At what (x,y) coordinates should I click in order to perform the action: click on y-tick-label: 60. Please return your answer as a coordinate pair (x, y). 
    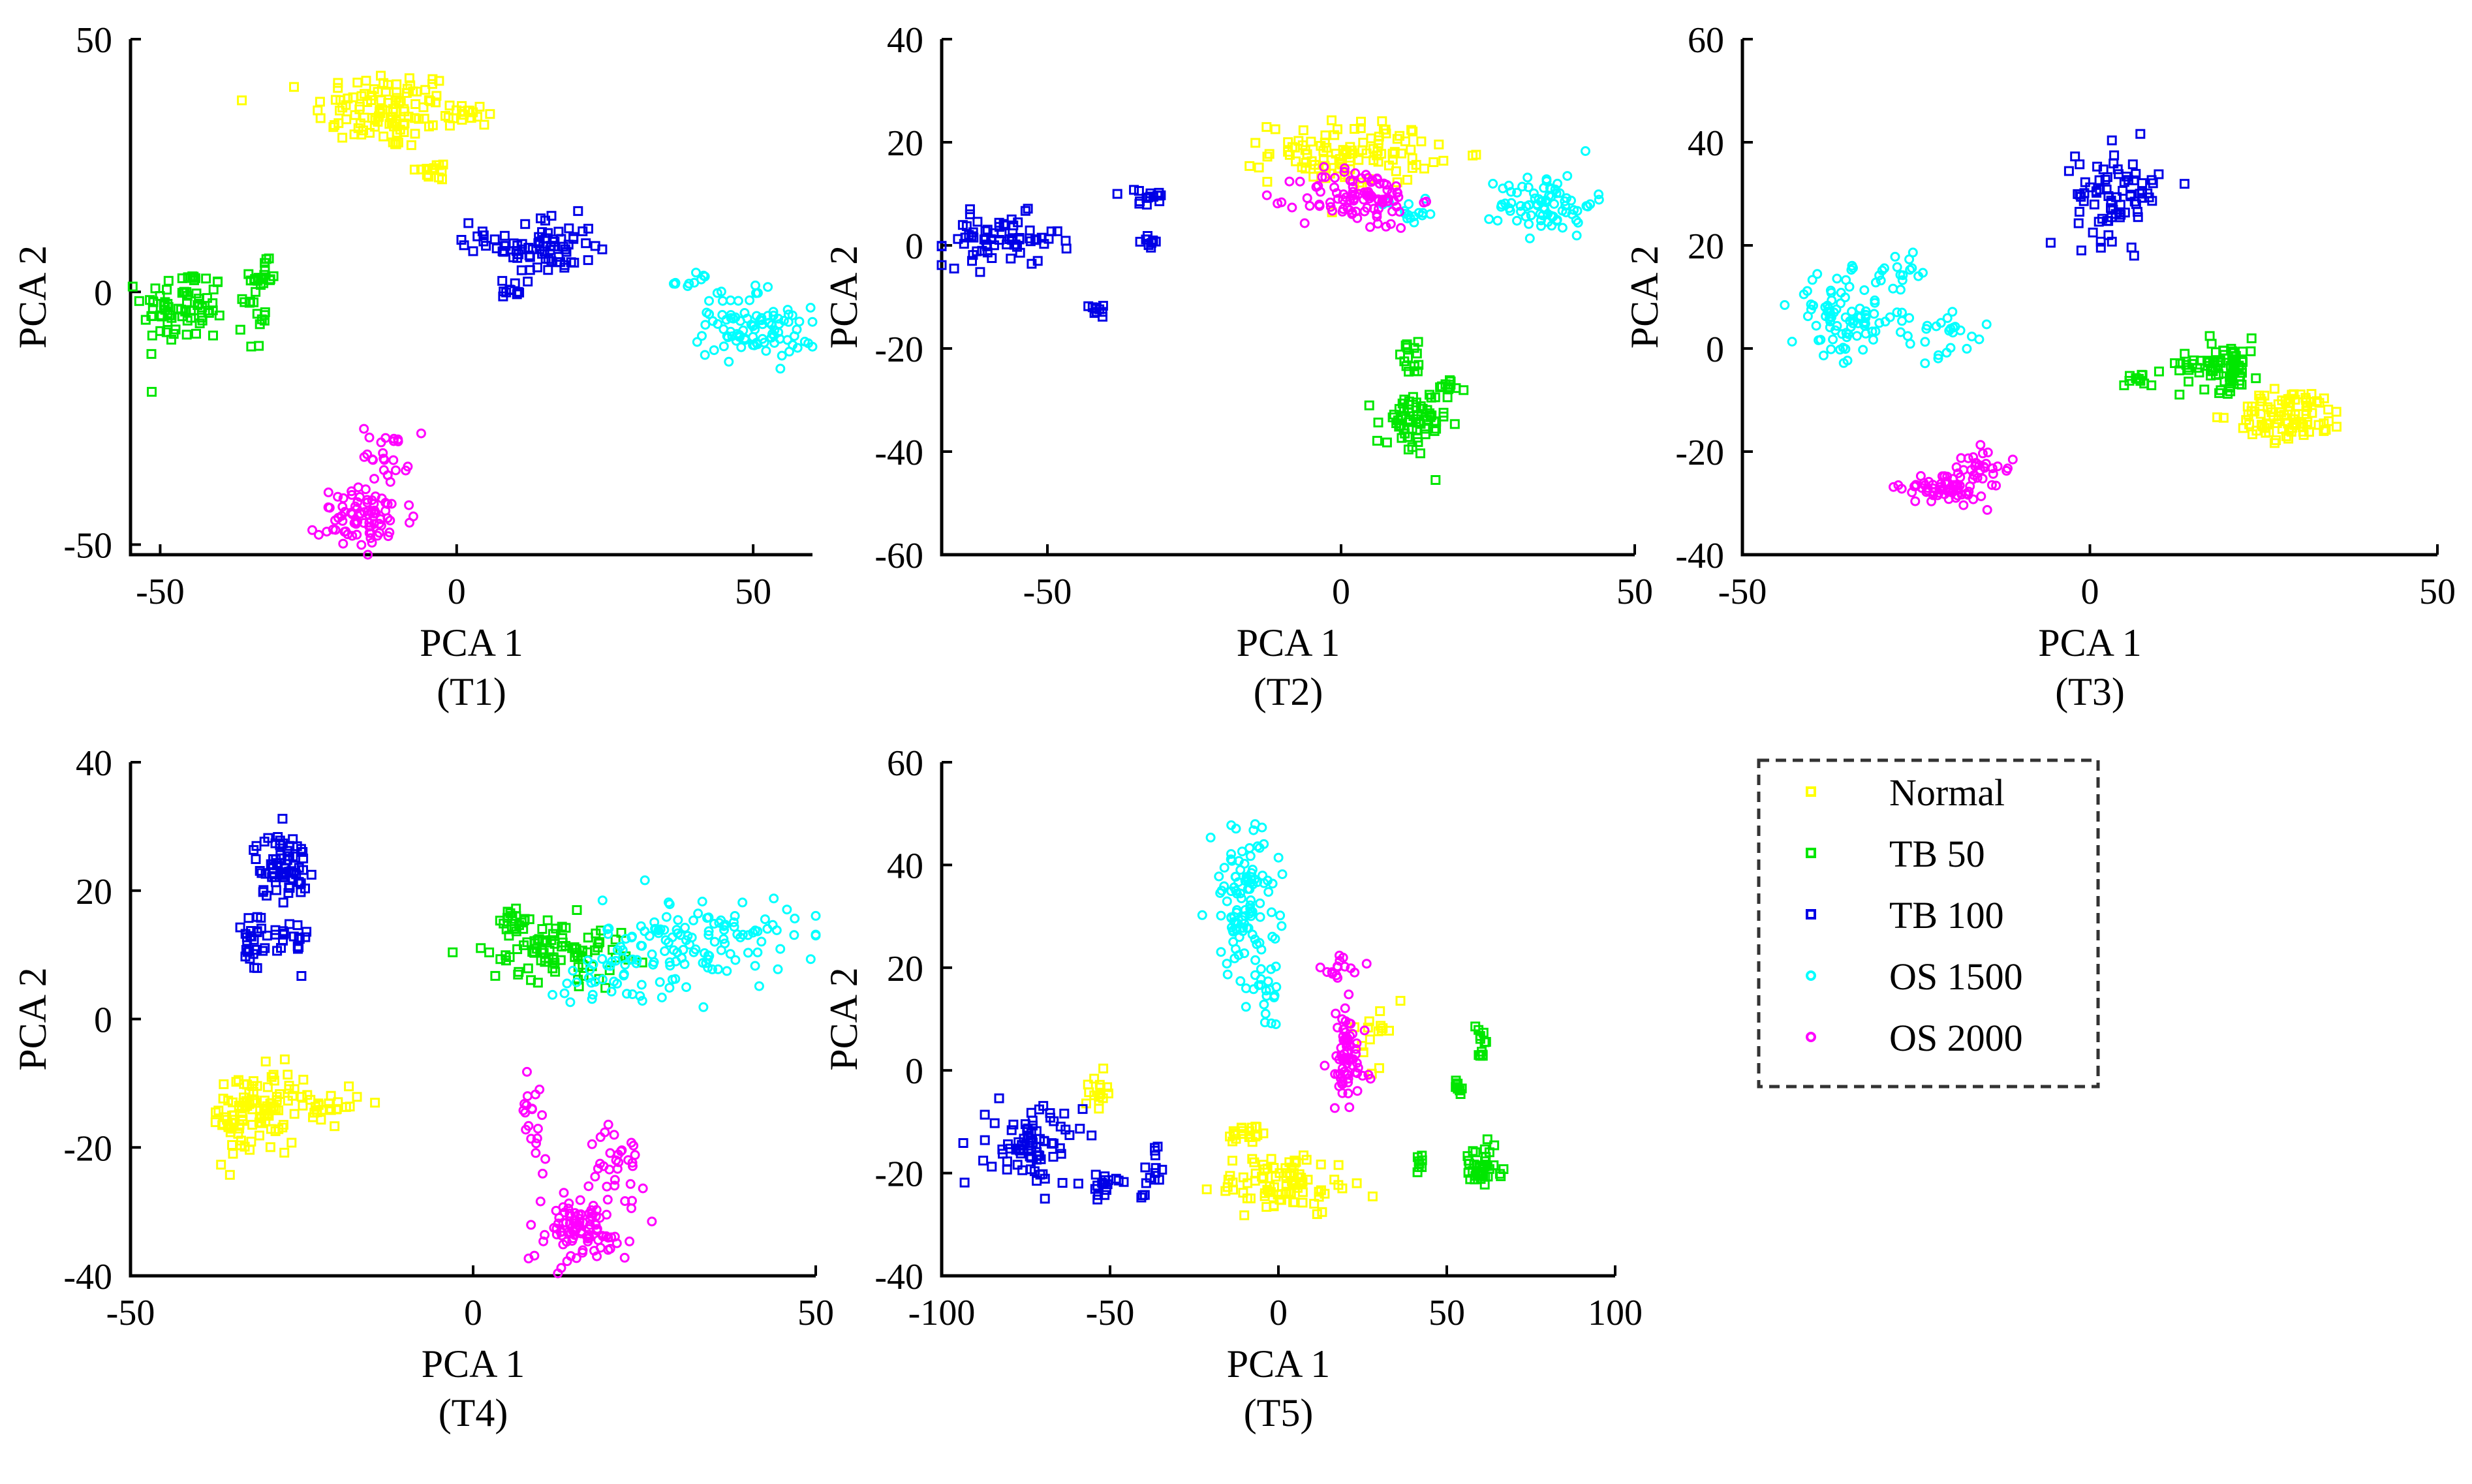
    Looking at the image, I should click on (1706, 40).